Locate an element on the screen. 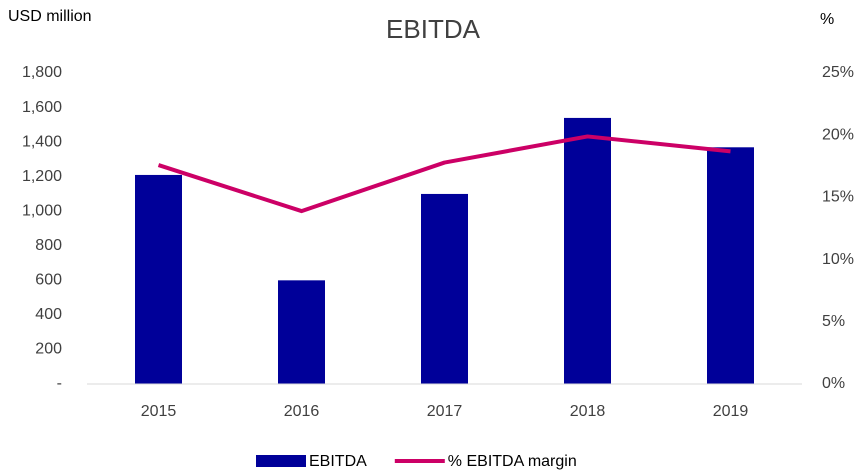  x-tick-label: 2017 is located at coordinates (445, 411).